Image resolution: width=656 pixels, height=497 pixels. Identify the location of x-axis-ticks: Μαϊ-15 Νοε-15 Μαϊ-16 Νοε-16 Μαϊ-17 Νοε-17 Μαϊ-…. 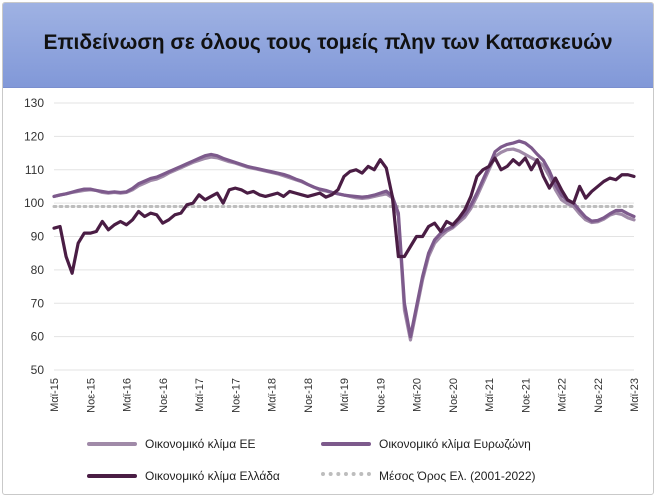
(345, 395).